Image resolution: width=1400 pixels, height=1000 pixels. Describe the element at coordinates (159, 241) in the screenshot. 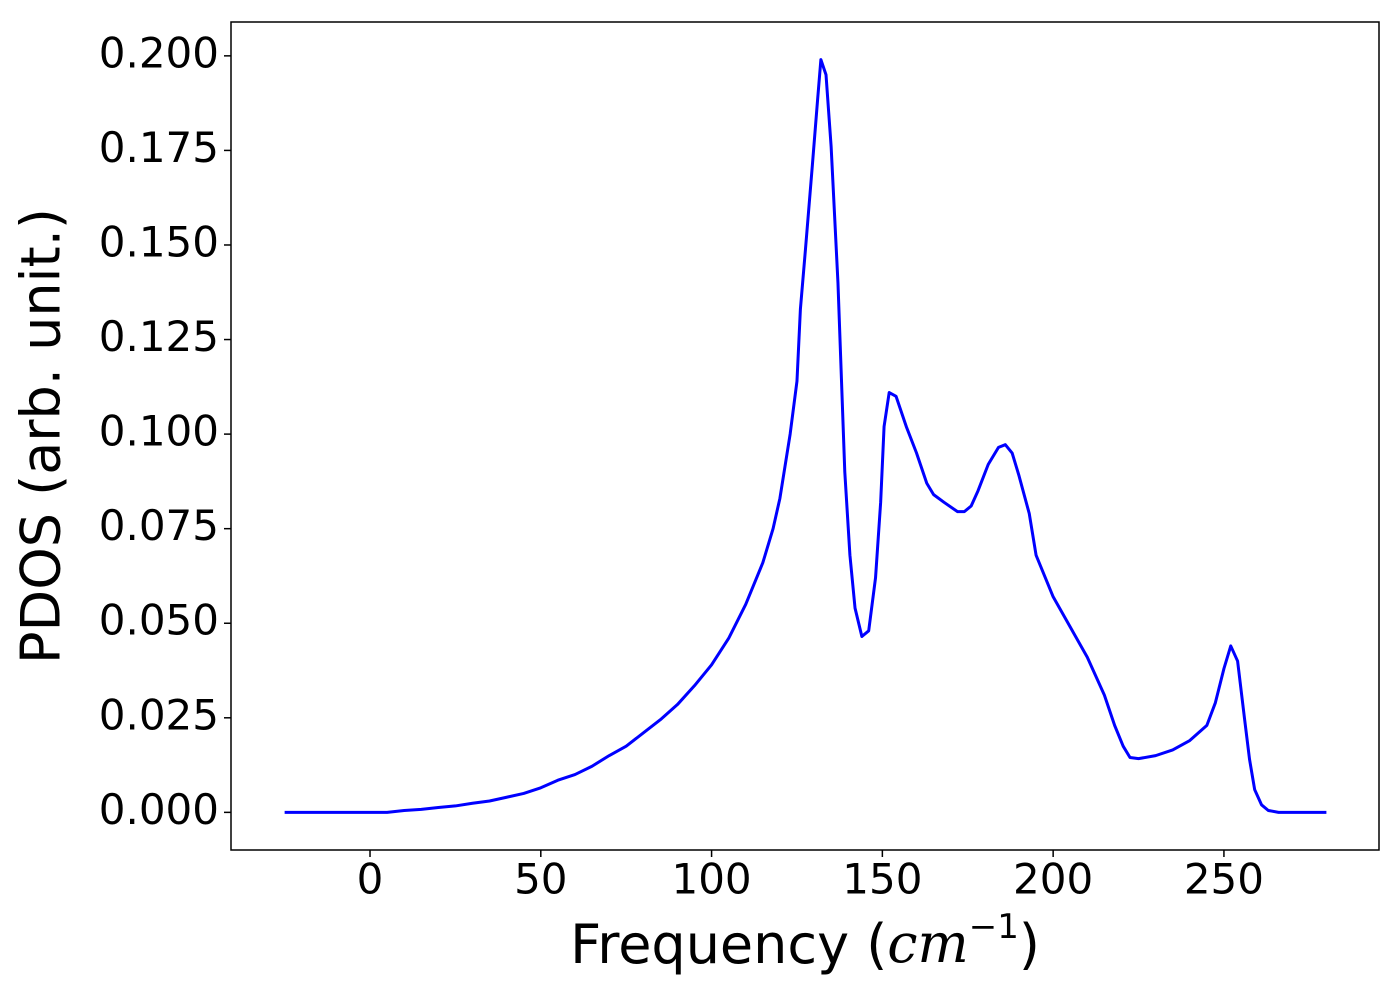

I see `y-tick-label: 0.150` at that location.